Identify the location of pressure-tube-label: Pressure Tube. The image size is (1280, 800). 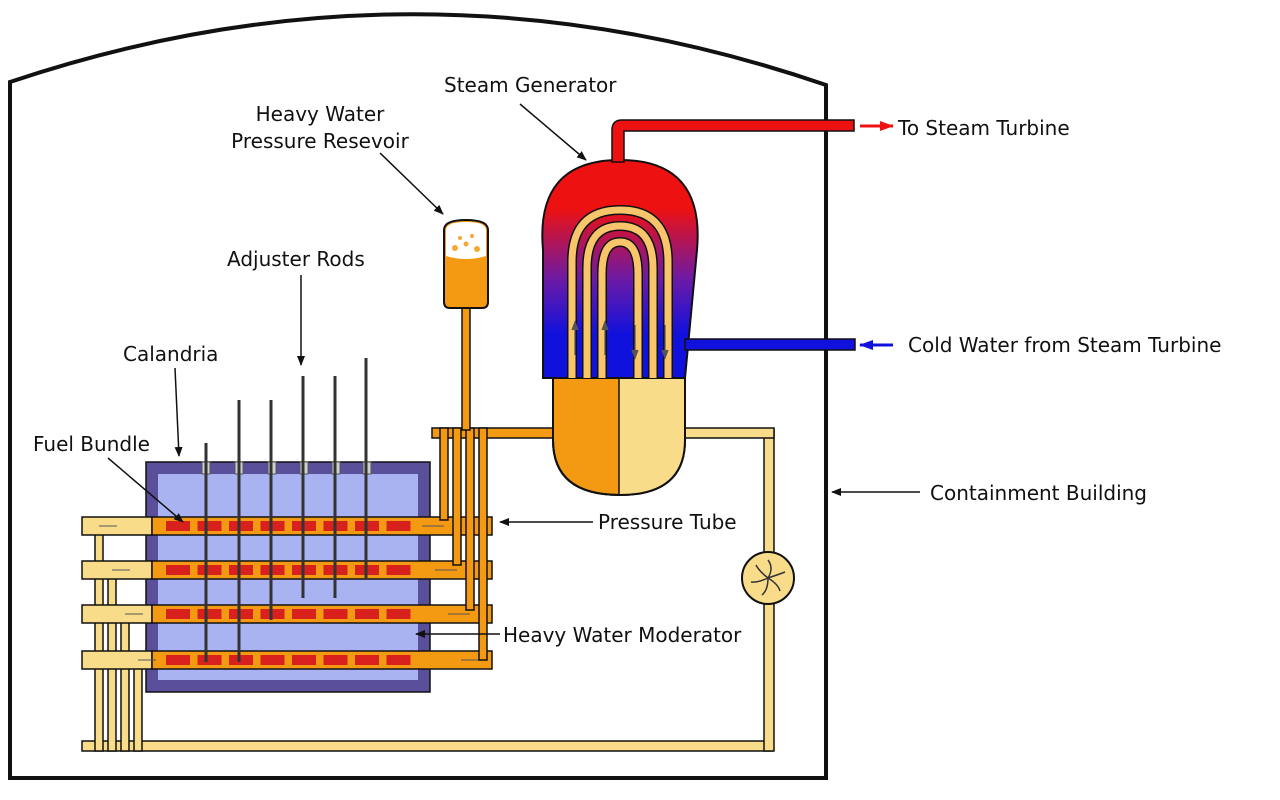
(667, 522).